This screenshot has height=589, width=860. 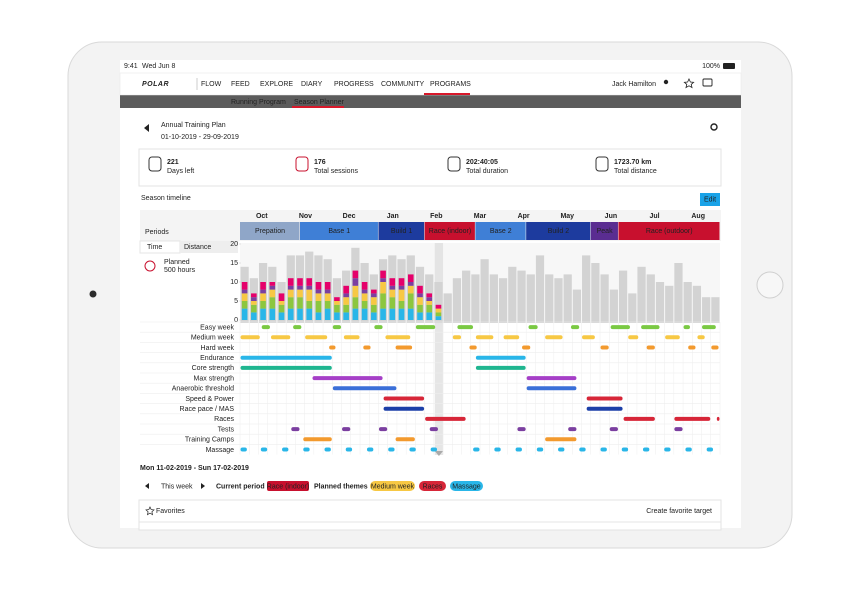 What do you see at coordinates (450, 84) in the screenshot?
I see `nav-item: PROGRAMS` at bounding box center [450, 84].